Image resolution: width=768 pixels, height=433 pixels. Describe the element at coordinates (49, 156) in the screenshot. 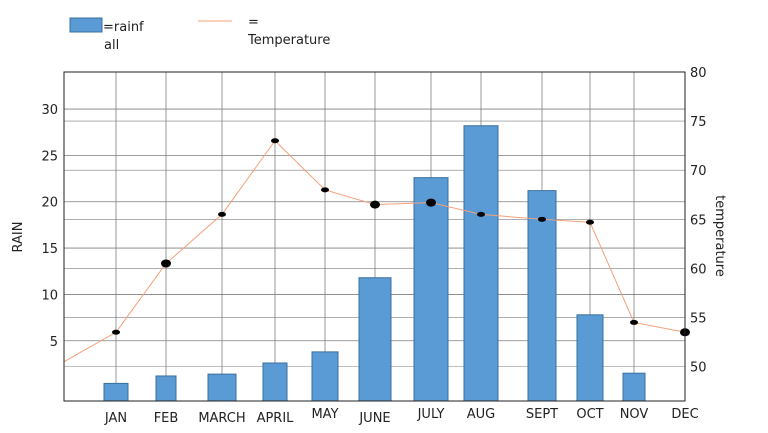

I see `left-tick-label: 25` at that location.